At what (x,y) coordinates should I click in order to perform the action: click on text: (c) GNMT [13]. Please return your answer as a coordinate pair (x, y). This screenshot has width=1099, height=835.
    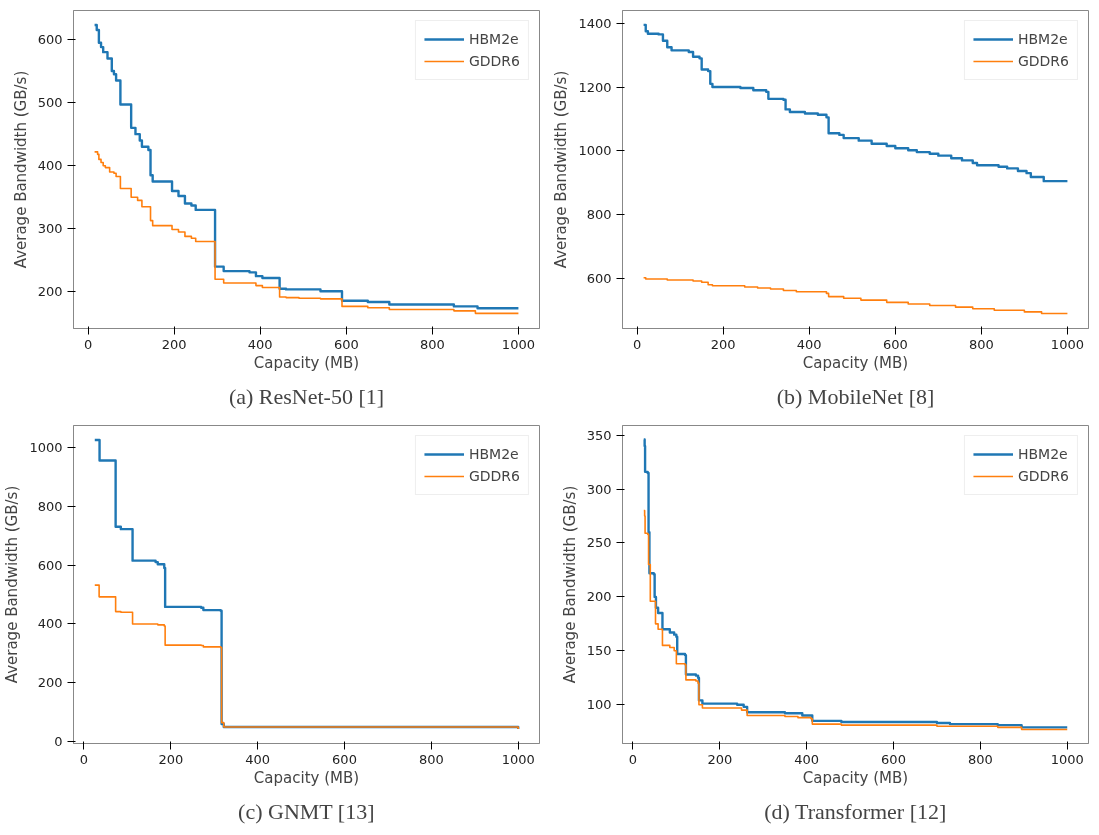
    Looking at the image, I should click on (306, 811).